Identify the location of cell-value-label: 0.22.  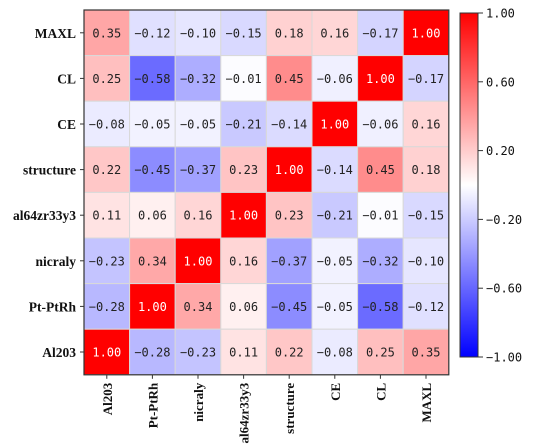
(289, 353).